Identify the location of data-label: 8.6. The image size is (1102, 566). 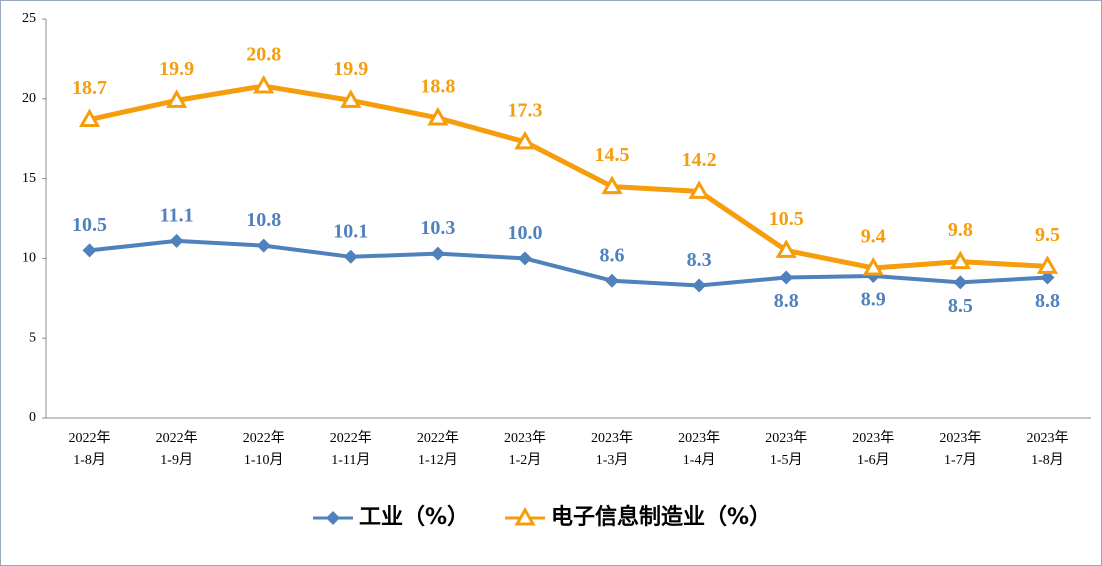
(612, 255).